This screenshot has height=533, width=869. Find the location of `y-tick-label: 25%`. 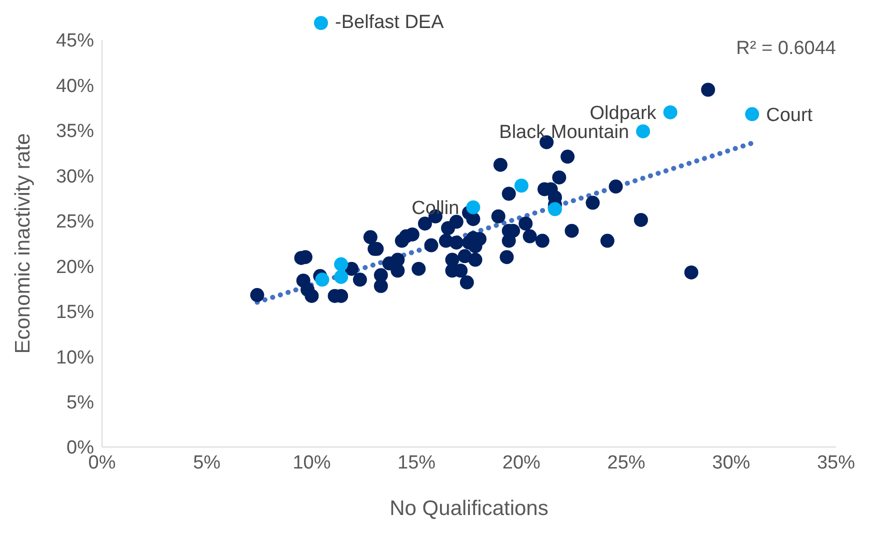

y-tick-label: 25% is located at coordinates (75, 222).